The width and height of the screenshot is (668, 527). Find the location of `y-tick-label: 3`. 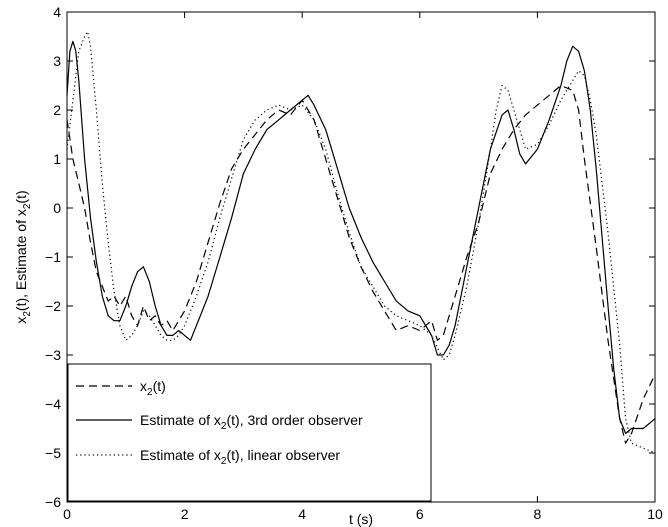

y-tick-label: 3 is located at coordinates (57, 61).